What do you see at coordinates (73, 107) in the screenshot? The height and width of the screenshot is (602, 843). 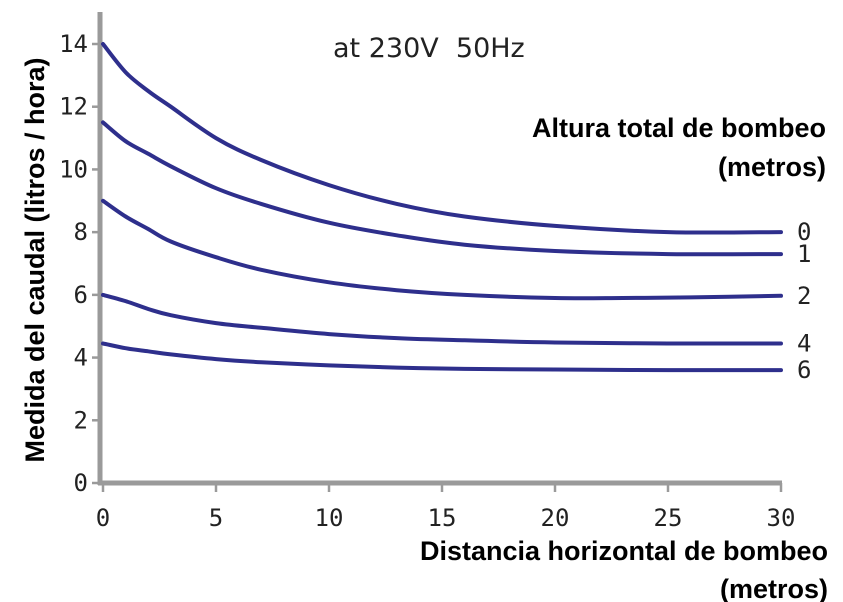 I see `y-tick-label: 12` at bounding box center [73, 107].